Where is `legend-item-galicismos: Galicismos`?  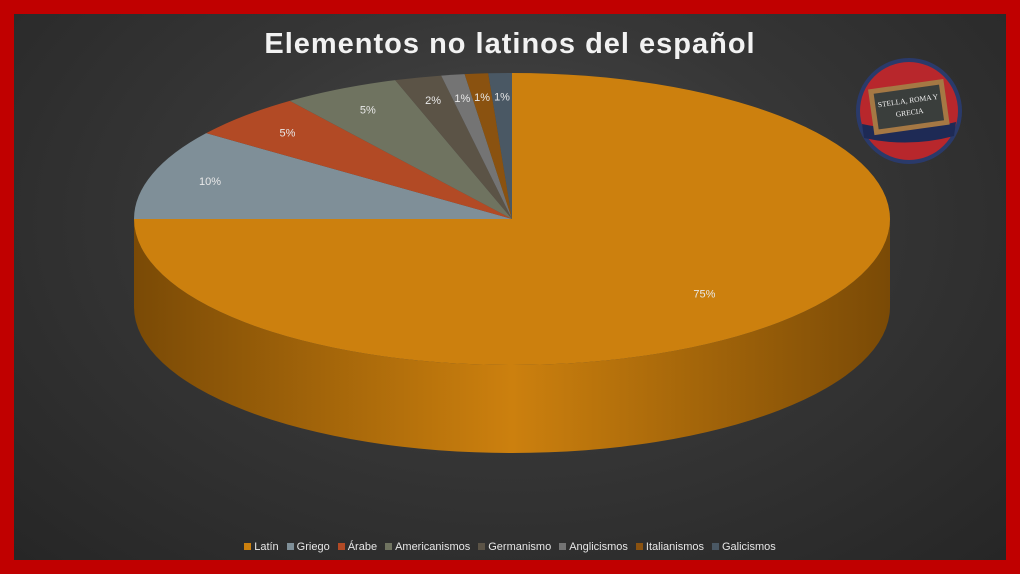 legend-item-galicismos: Galicismos is located at coordinates (743, 547).